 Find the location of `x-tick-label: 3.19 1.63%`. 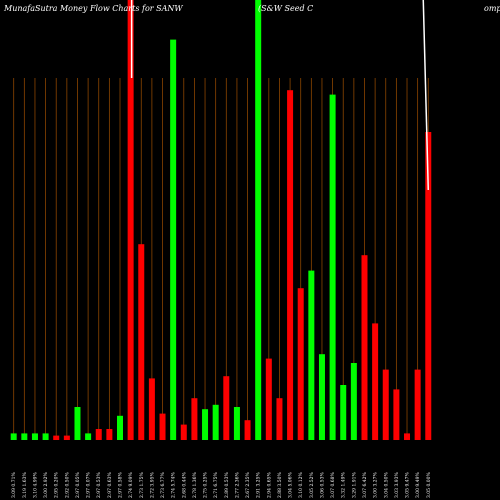

x-tick-label: 3.19 1.63% is located at coordinates (25, 485).